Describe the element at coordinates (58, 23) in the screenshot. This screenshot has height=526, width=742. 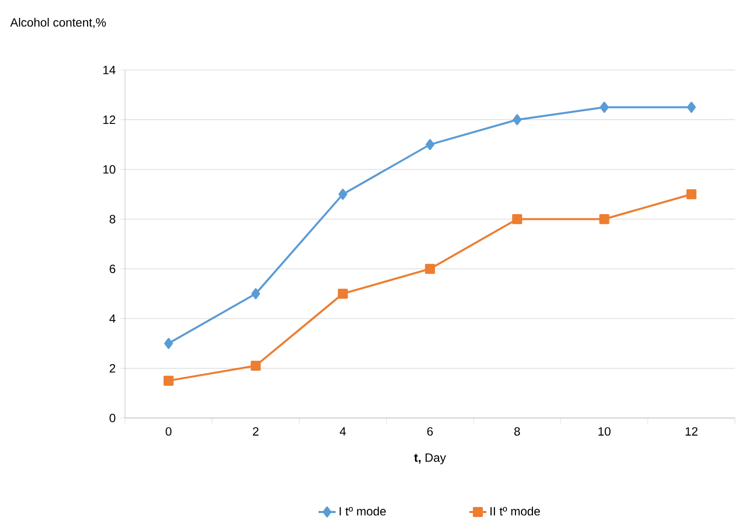
I see `y-axis-title: Alcohol content,%` at that location.